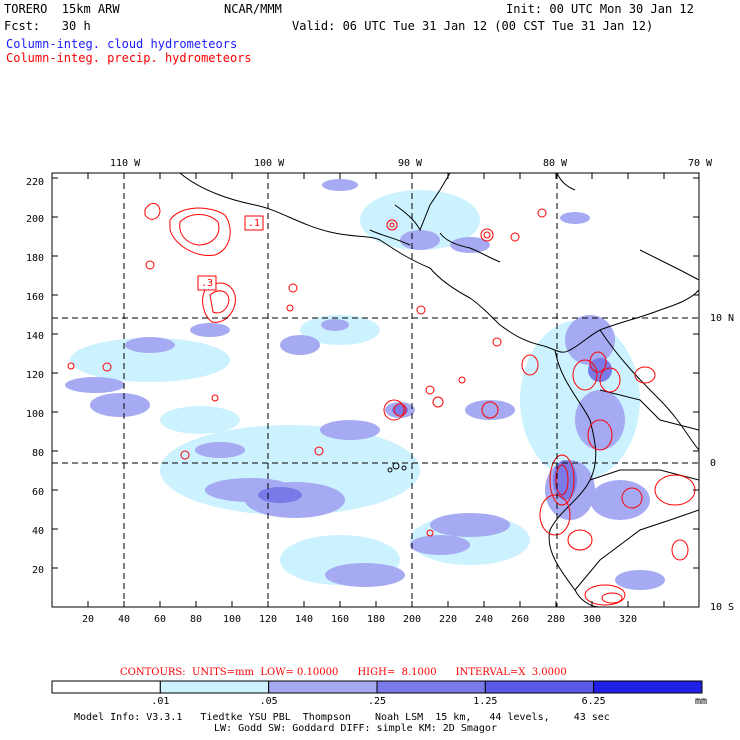 This screenshot has height=740, width=740. I want to click on box-label-3: .3, so click(207, 283).